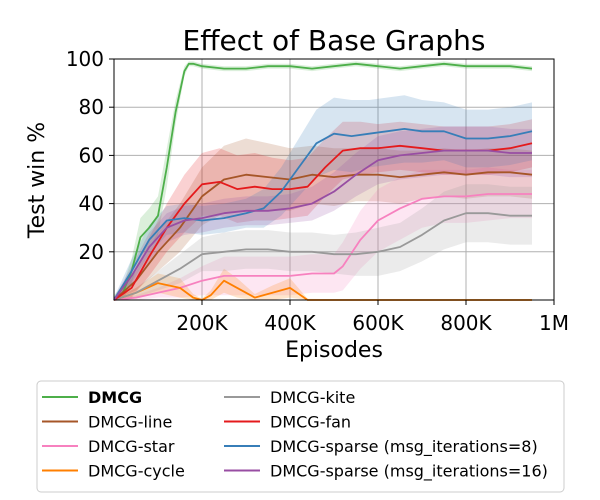  Describe the element at coordinates (323, 284) in the screenshot. I see `band-dmcg-cycle` at that location.